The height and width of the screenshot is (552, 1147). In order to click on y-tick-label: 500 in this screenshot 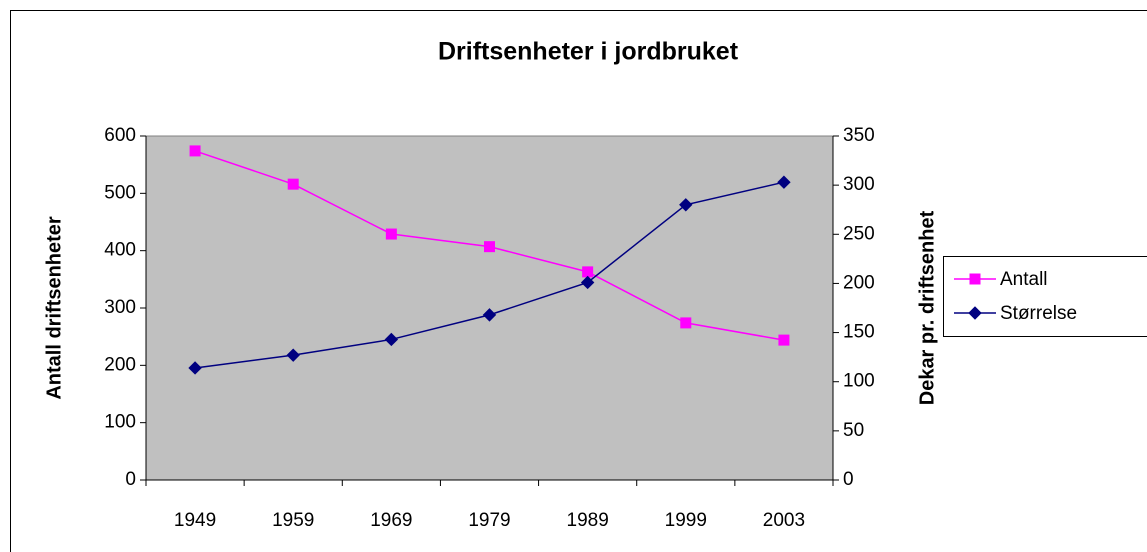, I will do `click(120, 192)`.